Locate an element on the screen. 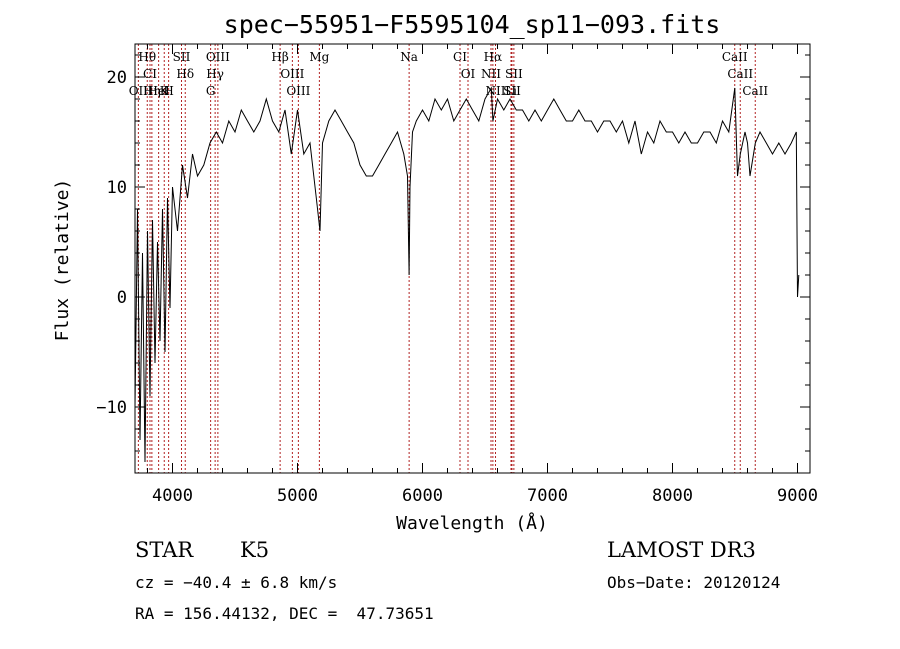 The image size is (900, 649). line-marker-label: HeI is located at coordinates (158, 91).